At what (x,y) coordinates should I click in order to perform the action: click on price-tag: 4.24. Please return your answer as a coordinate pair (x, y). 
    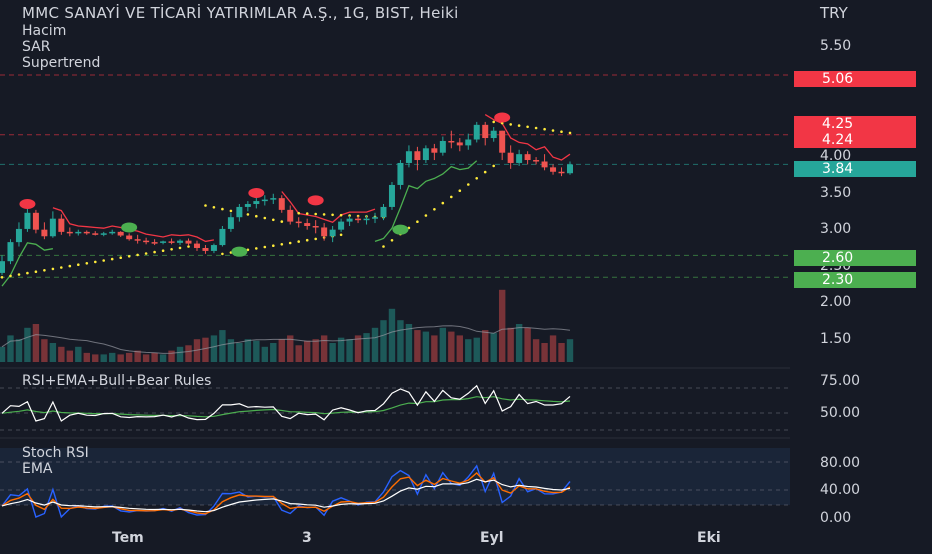
    Looking at the image, I should click on (855, 140).